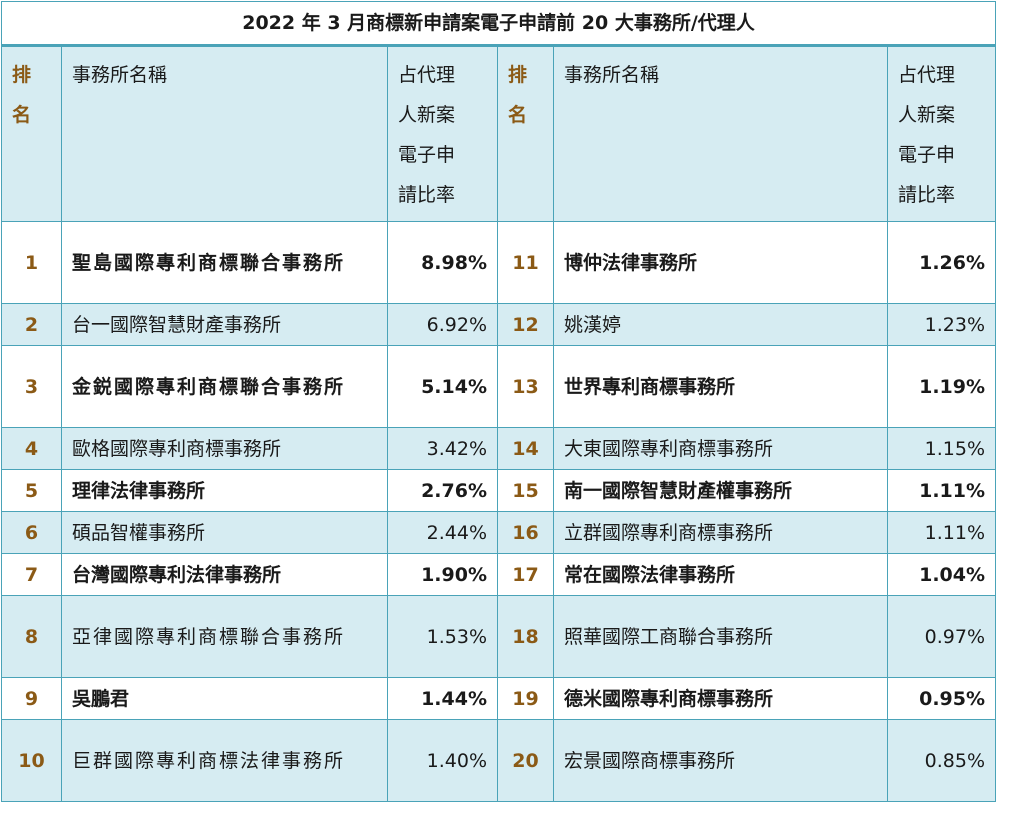 The height and width of the screenshot is (835, 1024). Describe the element at coordinates (224, 760) in the screenshot. I see `firm-name-cell: 巨群國際專利商標法律事務所` at that location.